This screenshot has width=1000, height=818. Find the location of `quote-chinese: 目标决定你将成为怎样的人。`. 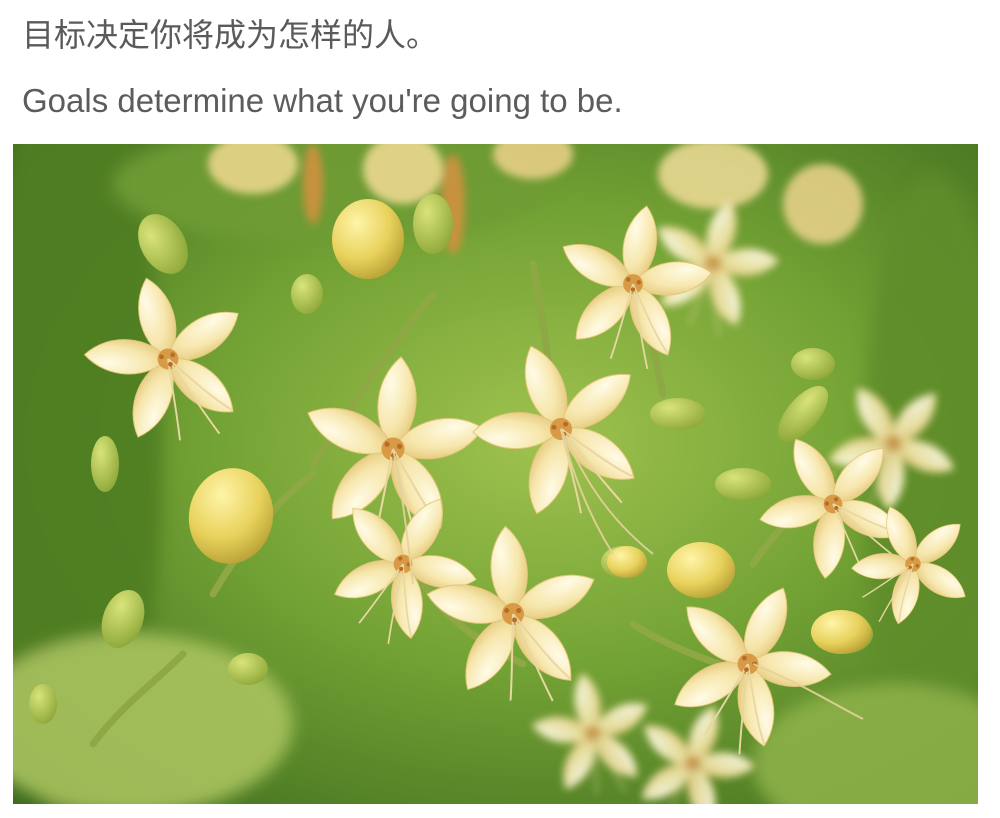

quote-chinese: 目标决定你将成为怎样的人。 is located at coordinates (230, 35).